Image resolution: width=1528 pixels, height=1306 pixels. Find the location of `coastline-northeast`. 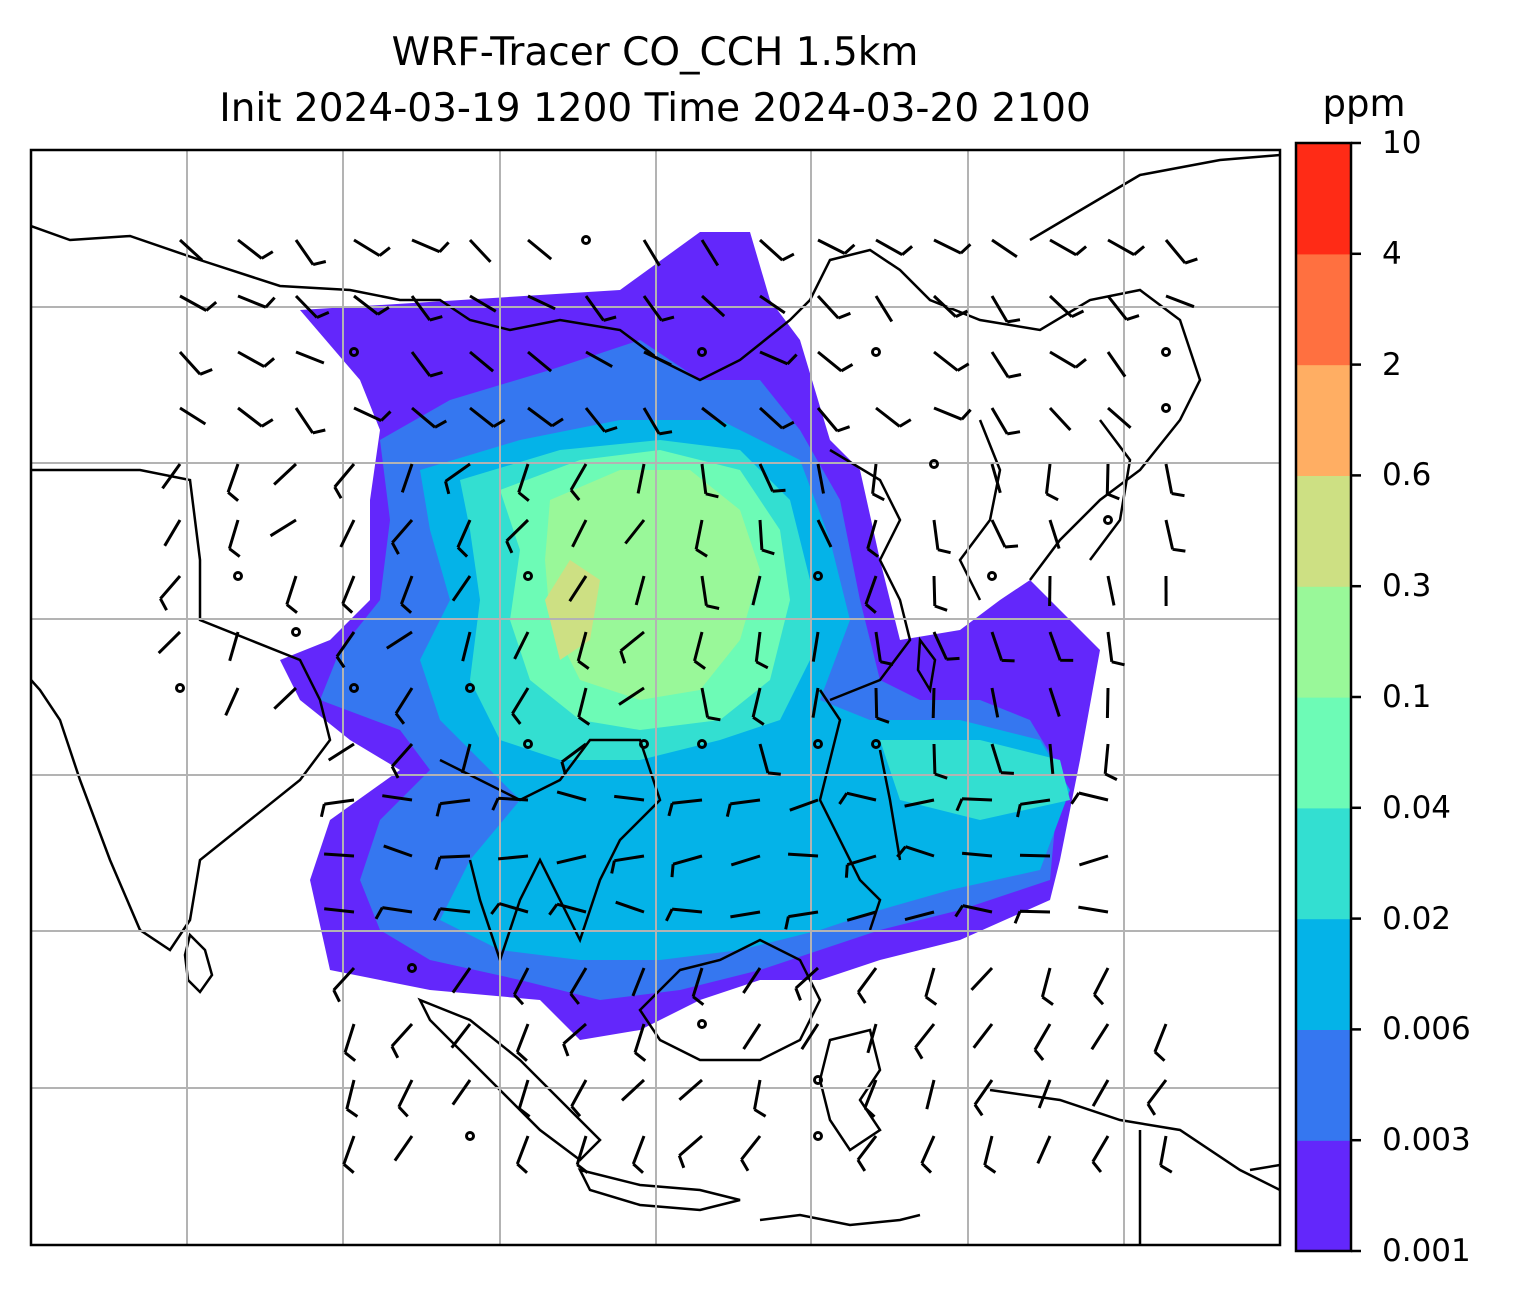

coastline-northeast is located at coordinates (1154, 197).